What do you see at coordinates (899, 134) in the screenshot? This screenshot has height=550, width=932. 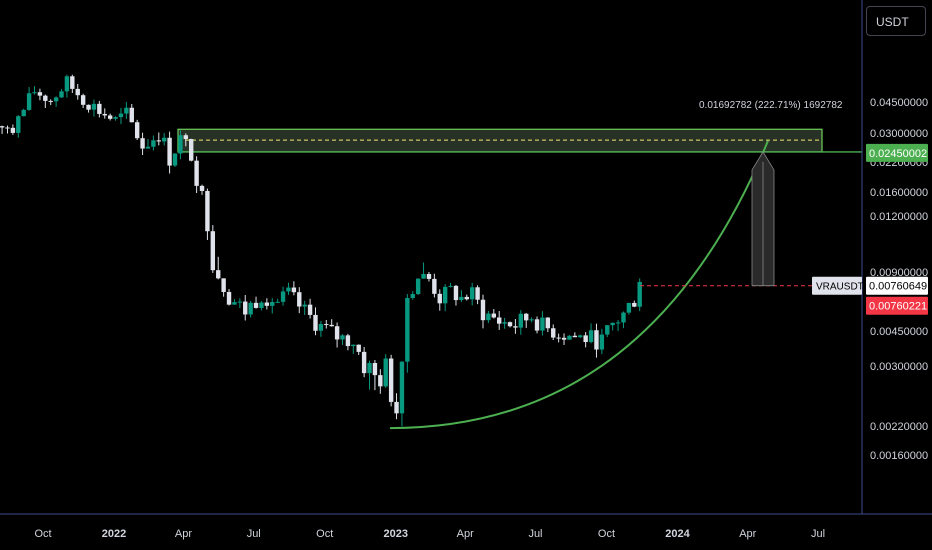 I see `y-tick-label: 0.03000000` at bounding box center [899, 134].